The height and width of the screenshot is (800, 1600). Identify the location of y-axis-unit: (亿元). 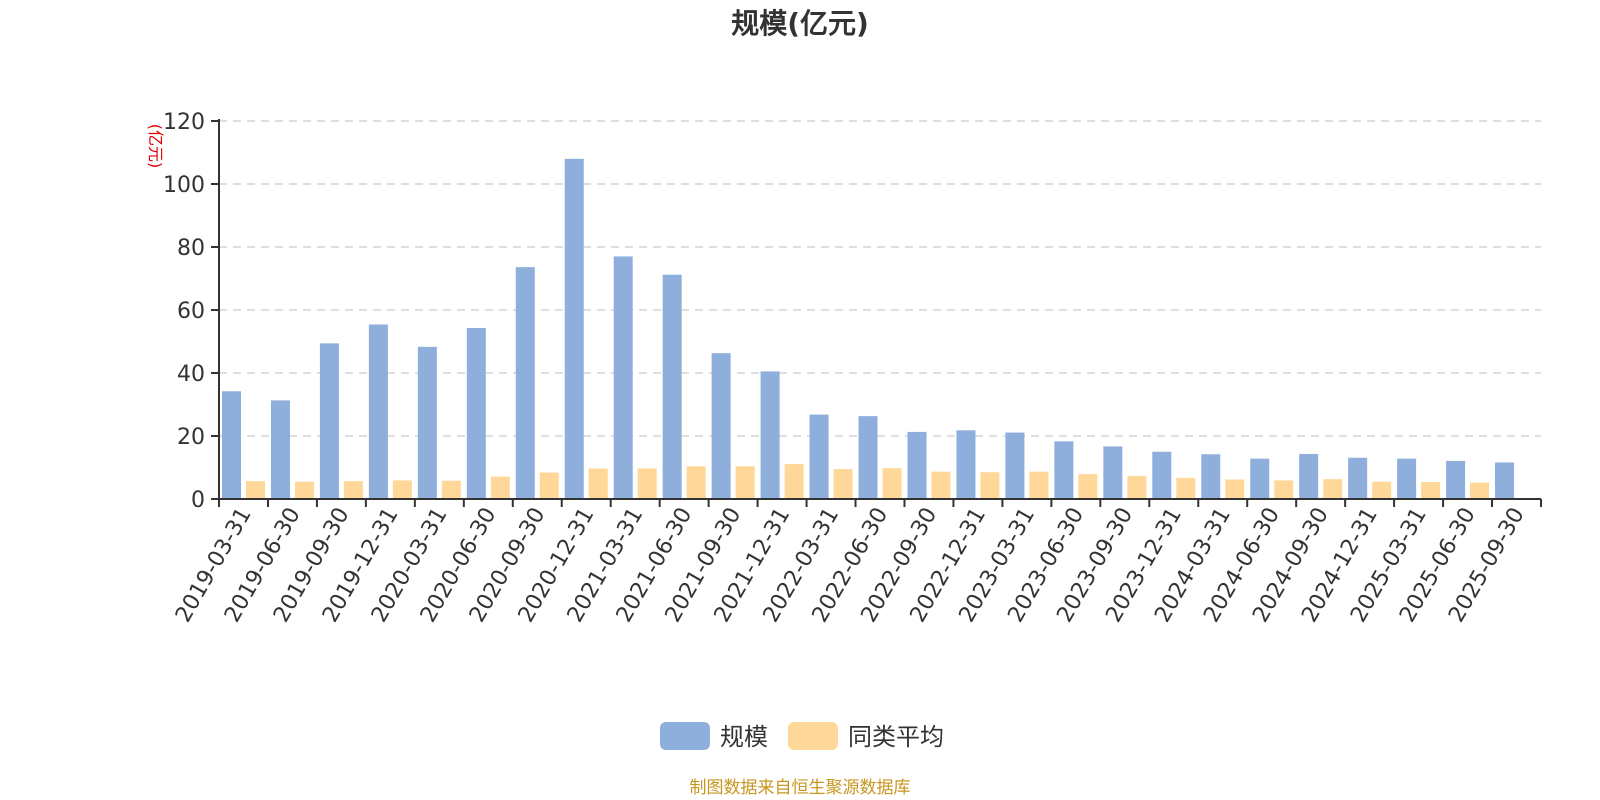
(155, 146).